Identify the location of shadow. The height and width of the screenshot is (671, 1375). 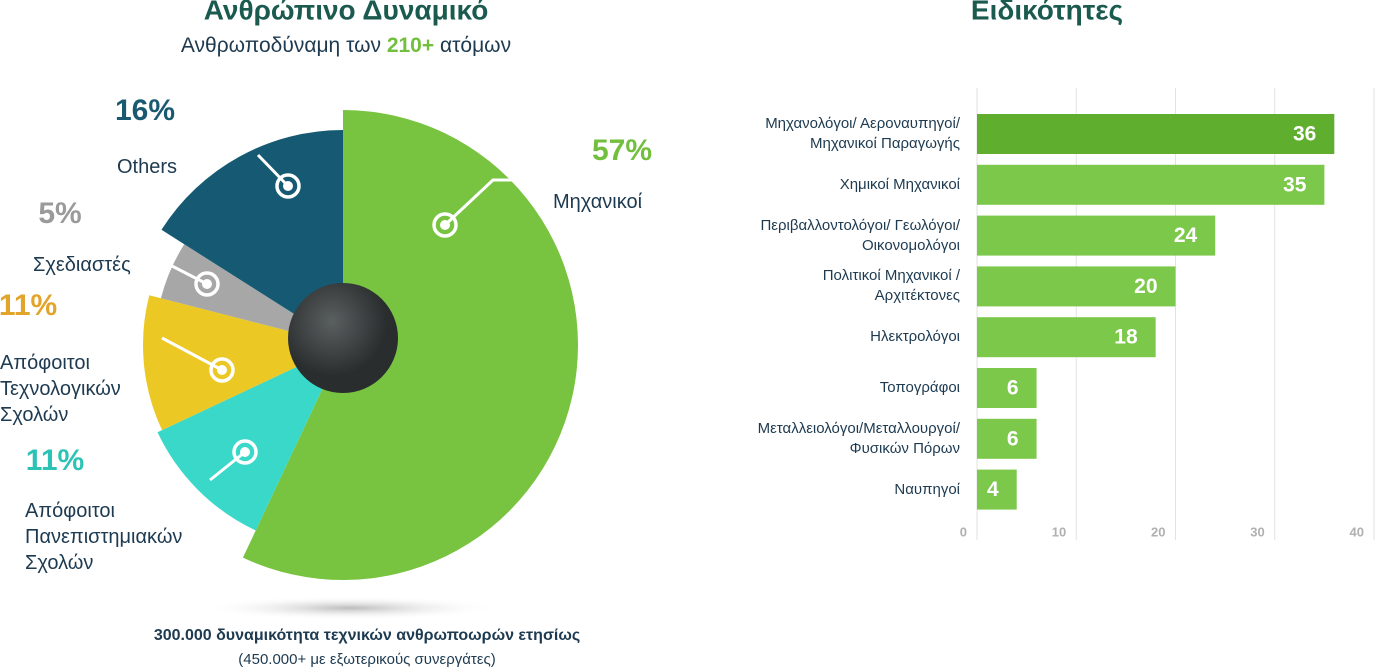
(350, 608).